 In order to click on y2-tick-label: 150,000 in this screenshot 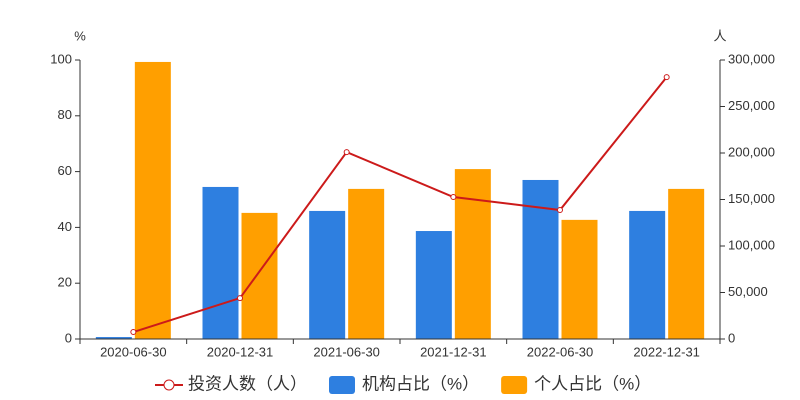, I will do `click(751, 198)`.